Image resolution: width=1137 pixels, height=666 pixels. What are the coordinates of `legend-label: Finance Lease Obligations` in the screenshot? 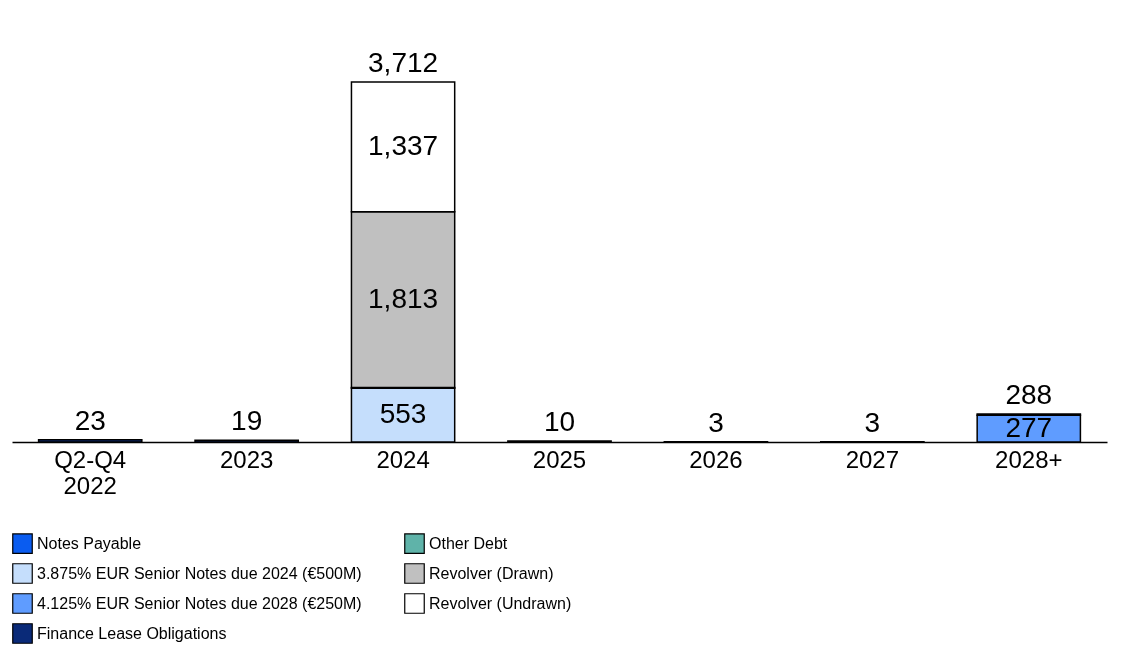 It's located at (132, 633).